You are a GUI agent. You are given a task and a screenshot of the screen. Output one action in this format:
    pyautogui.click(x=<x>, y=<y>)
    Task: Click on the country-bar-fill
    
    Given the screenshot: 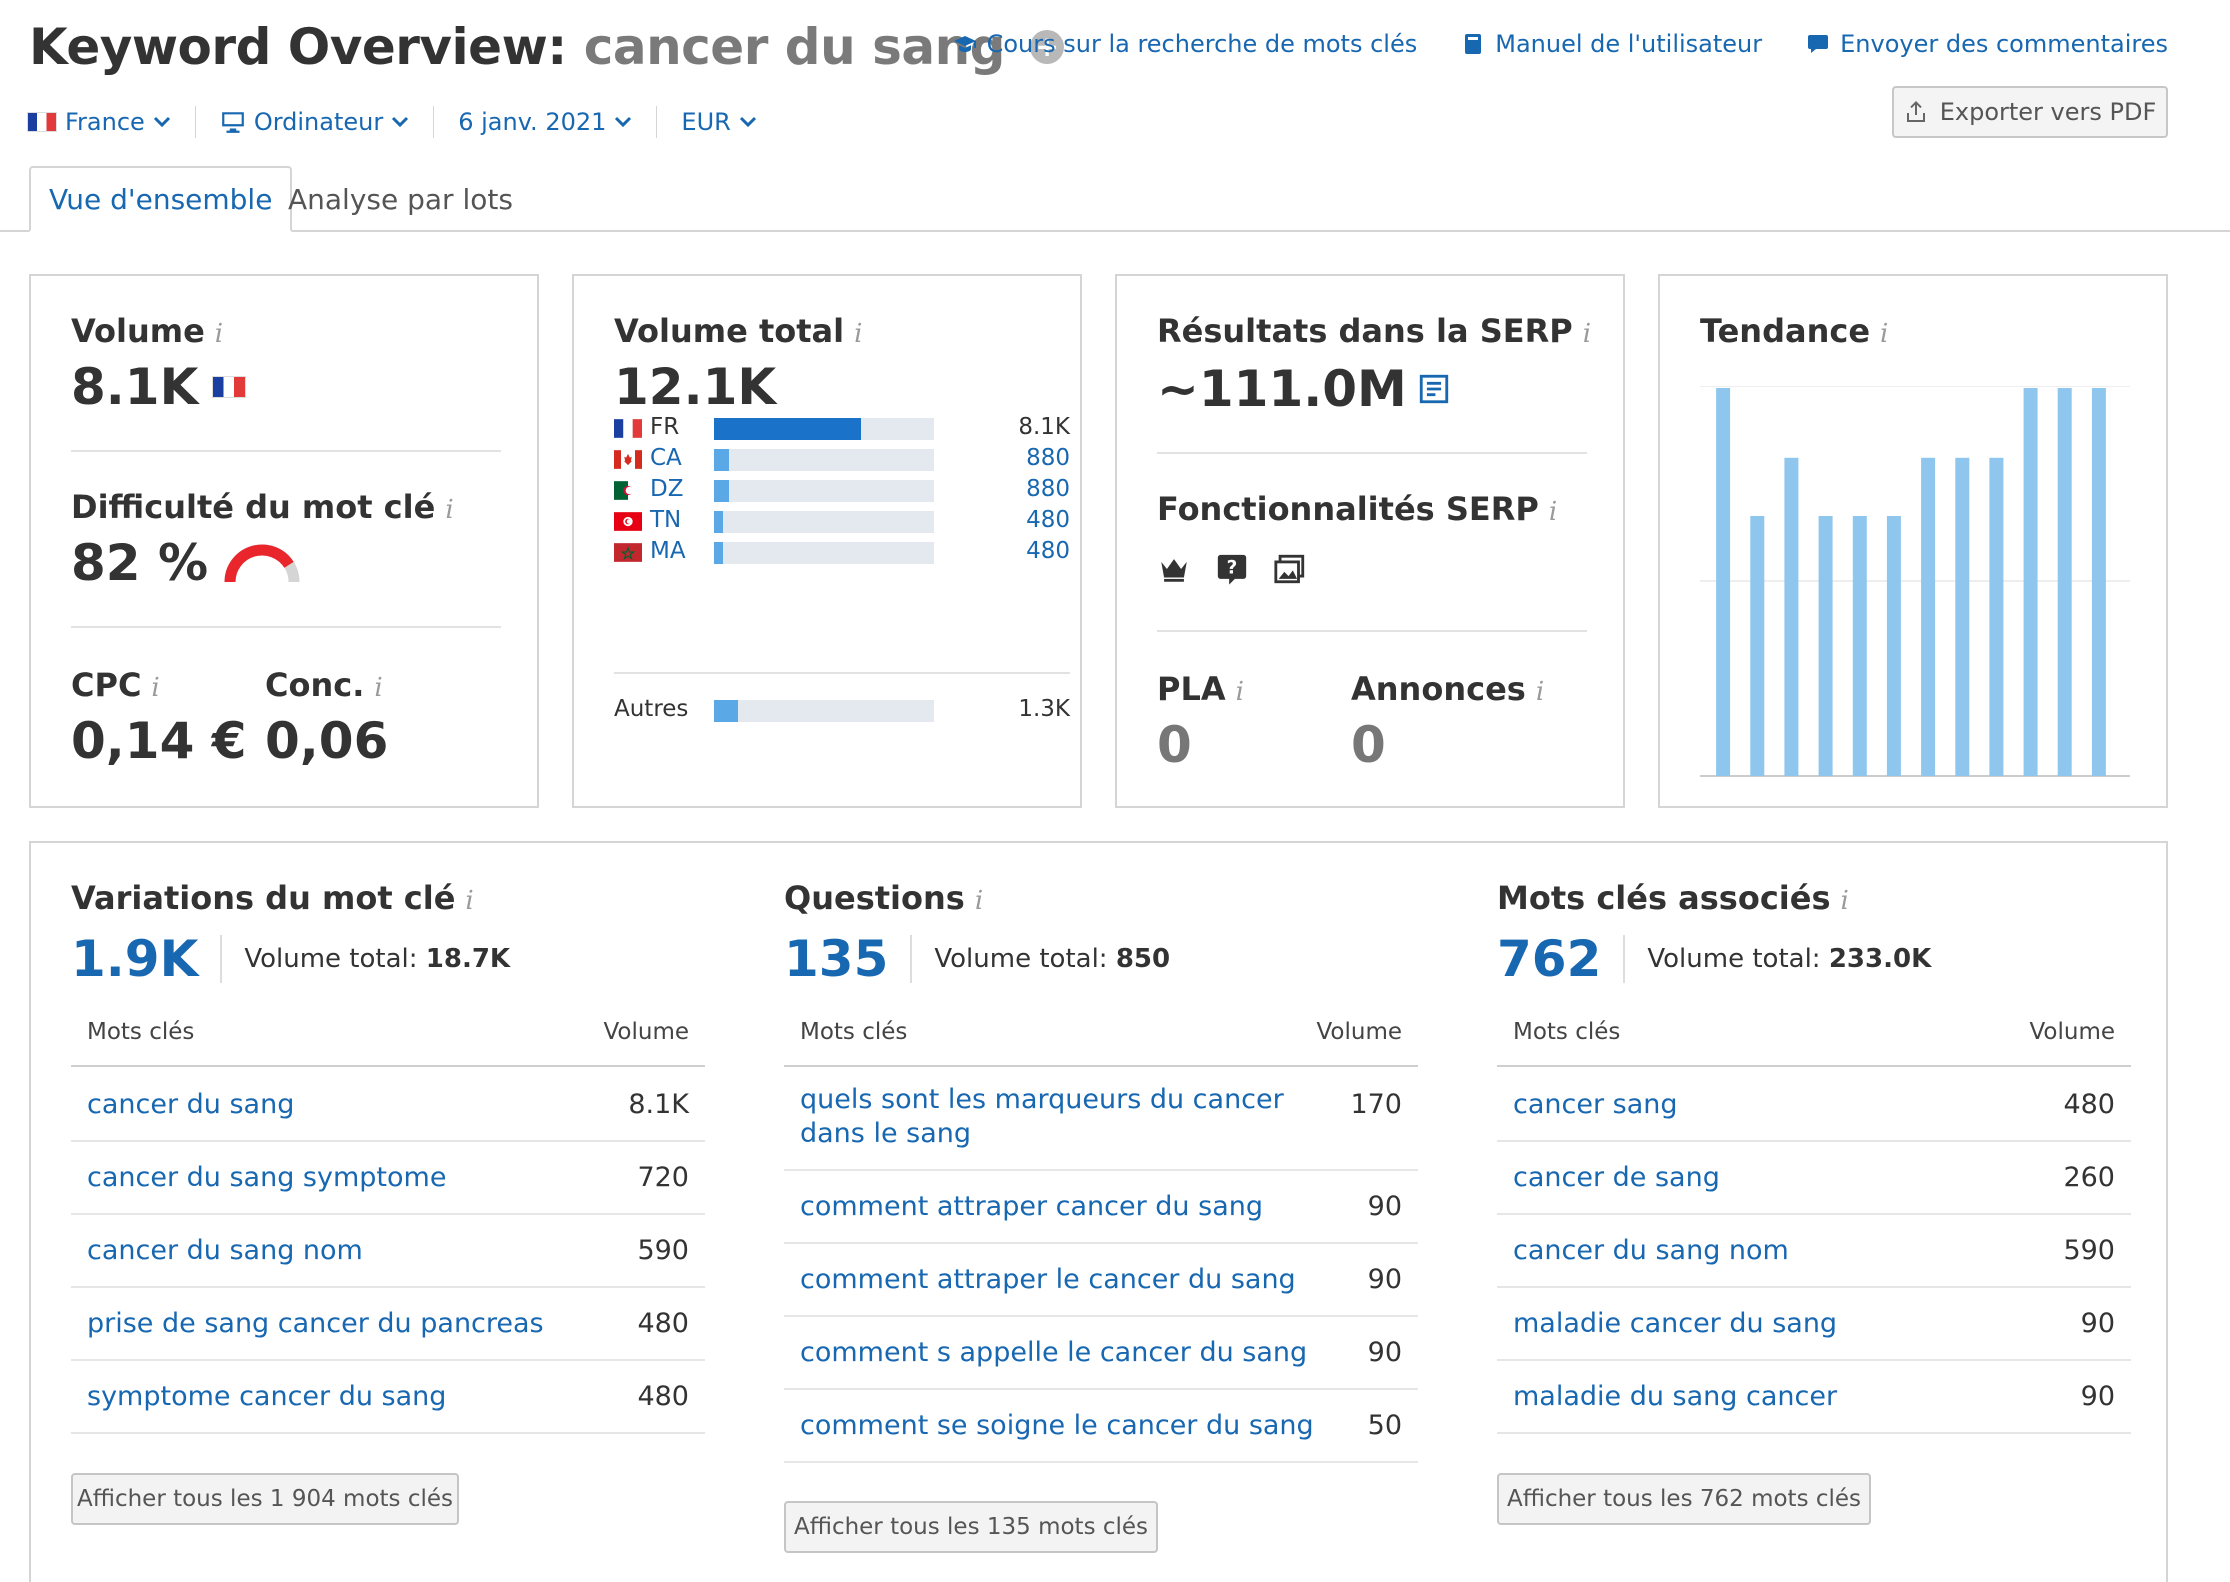 What is the action you would take?
    pyautogui.click(x=788, y=429)
    